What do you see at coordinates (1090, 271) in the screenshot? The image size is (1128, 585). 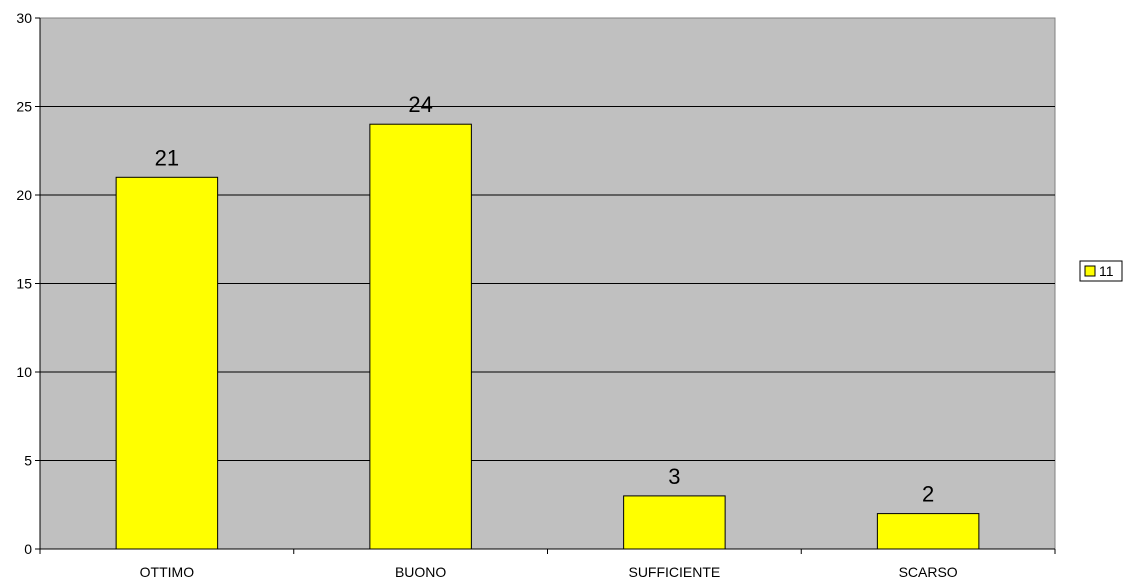 I see `legend-swatch` at bounding box center [1090, 271].